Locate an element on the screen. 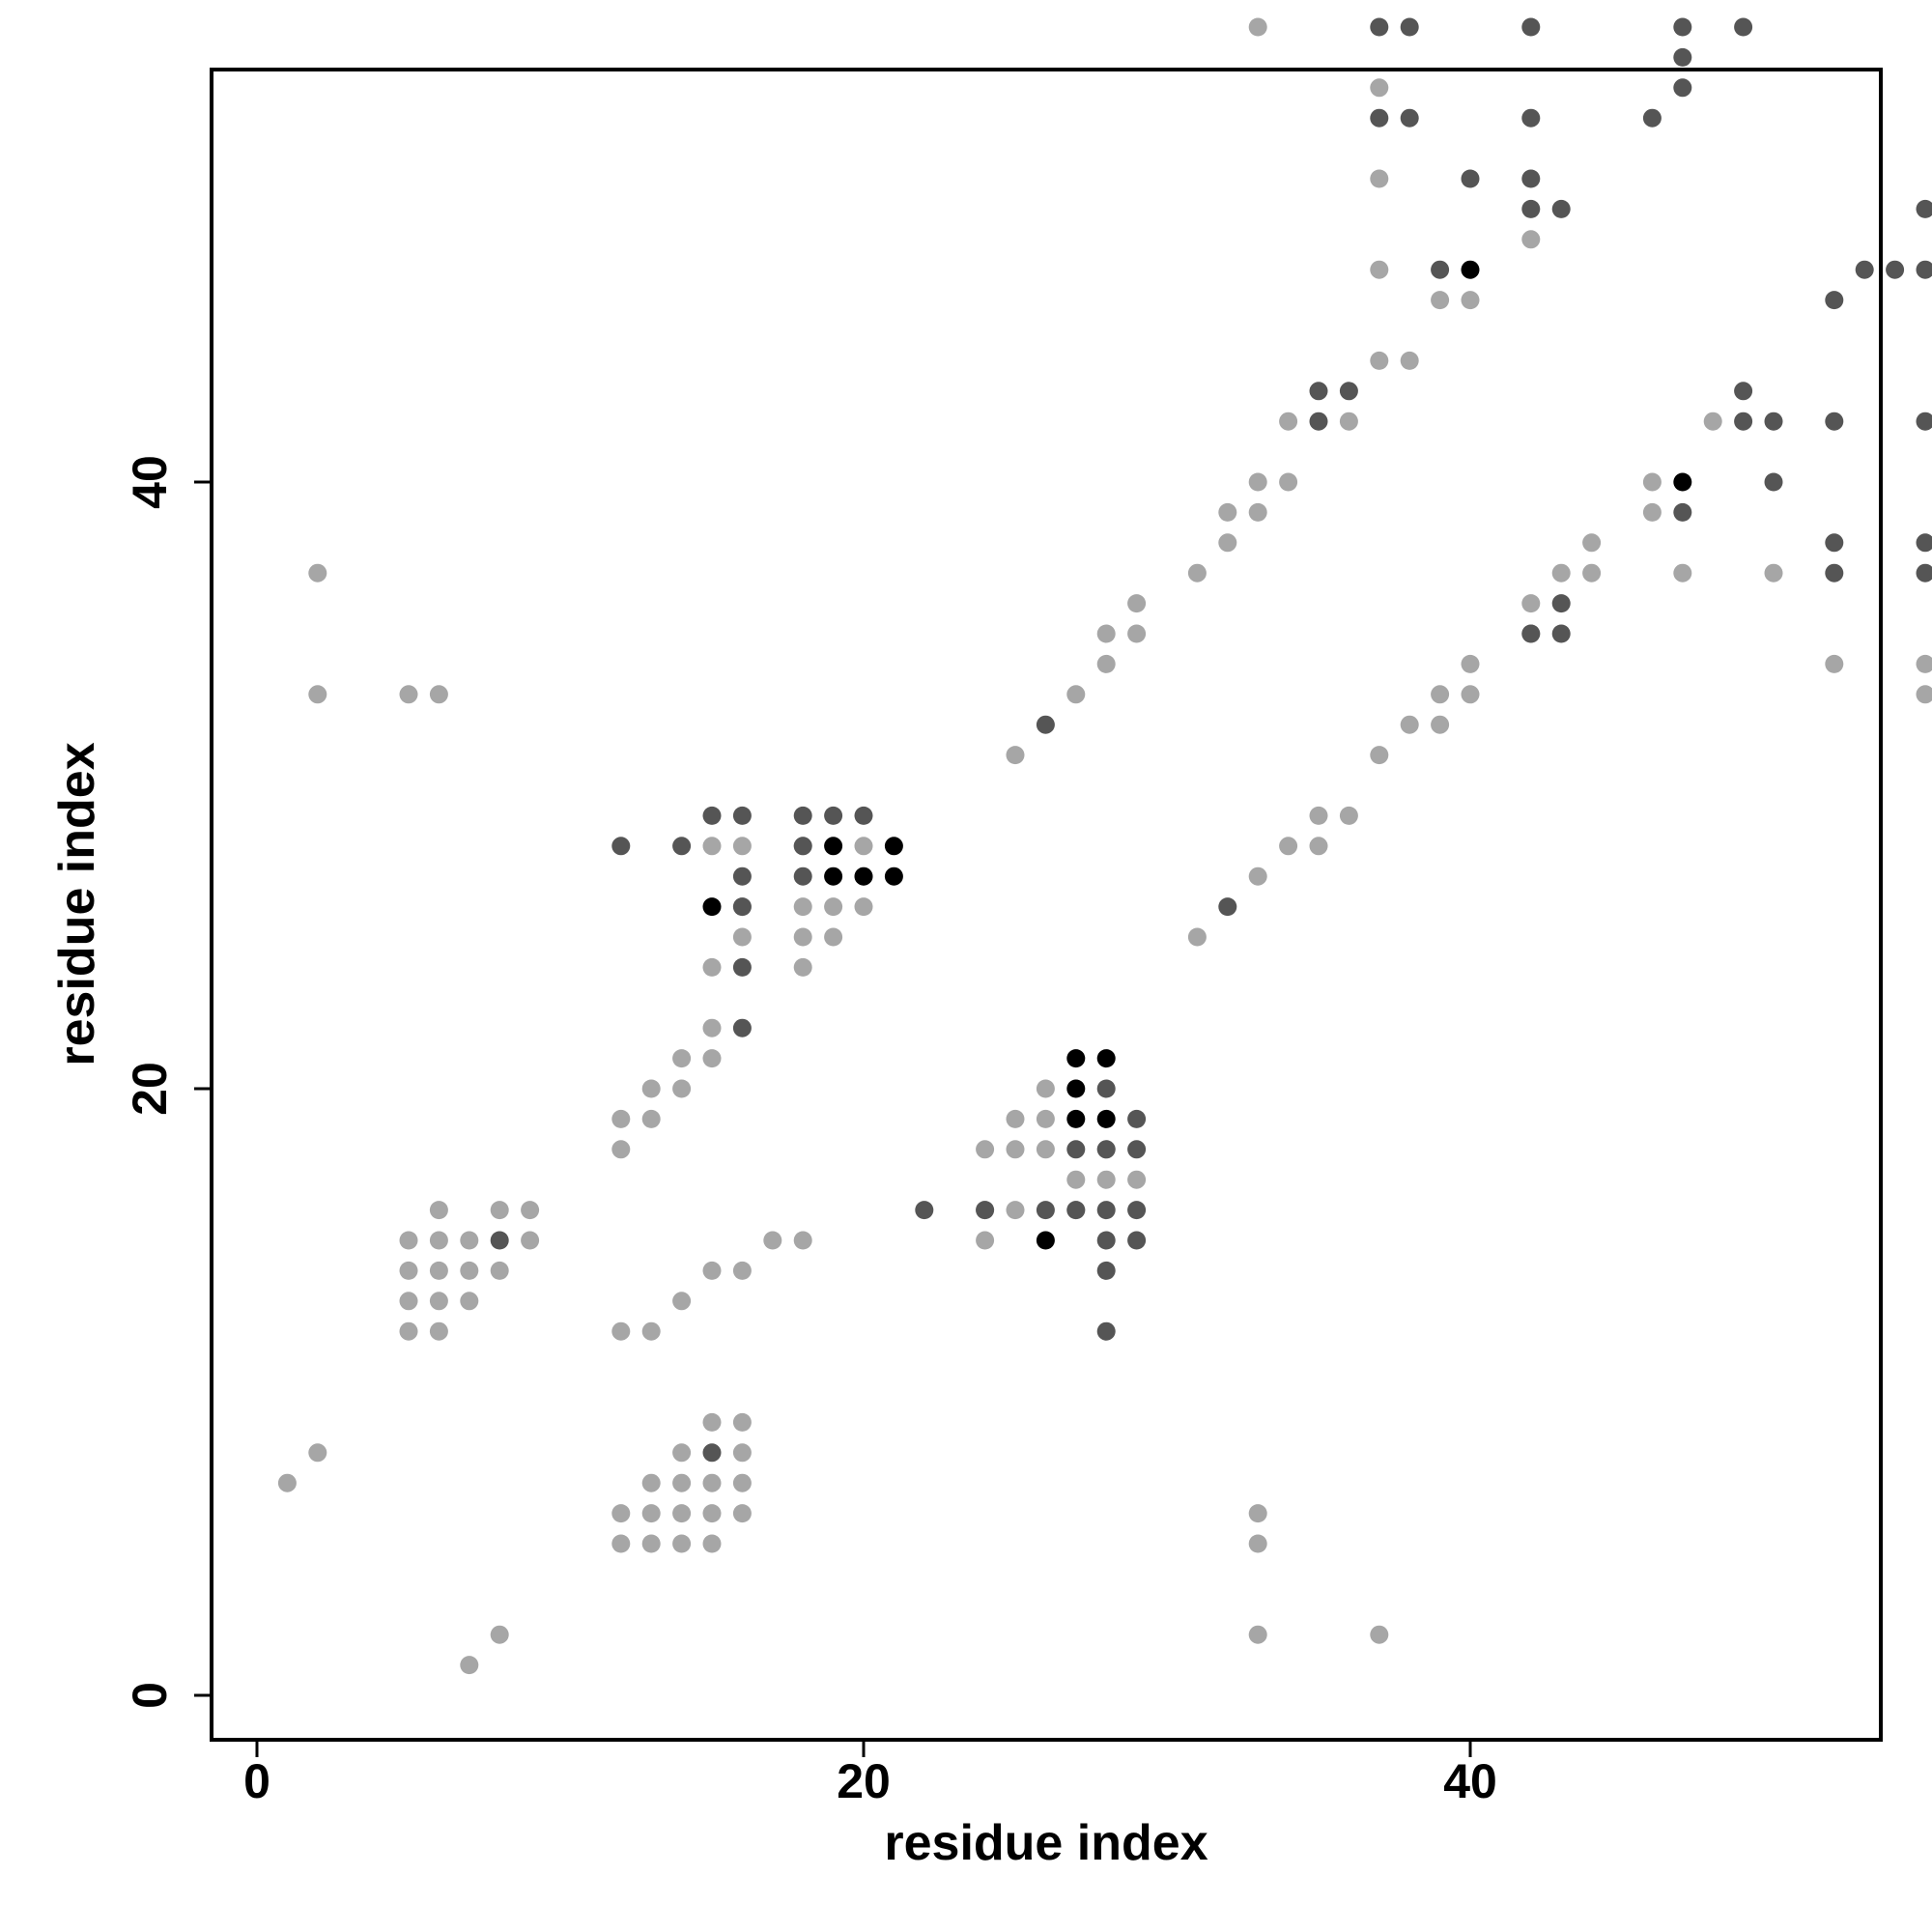  x-tick-label: 40 is located at coordinates (1470, 1781).